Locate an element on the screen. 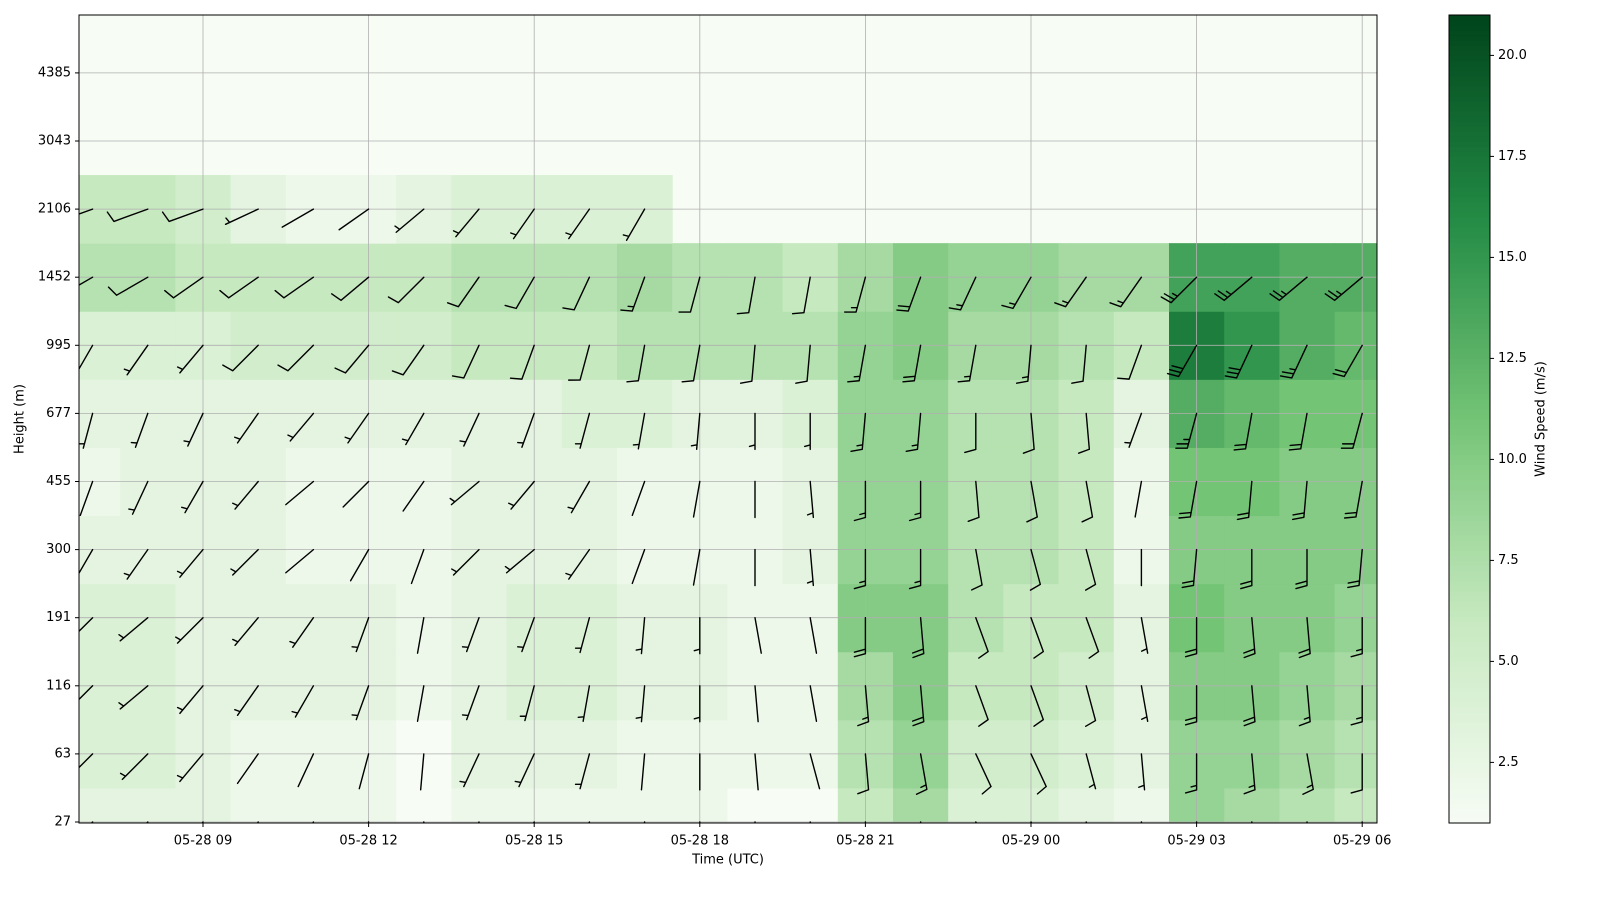 The image size is (1600, 900). colorbar-tick-label: 20.0 is located at coordinates (1512, 55).